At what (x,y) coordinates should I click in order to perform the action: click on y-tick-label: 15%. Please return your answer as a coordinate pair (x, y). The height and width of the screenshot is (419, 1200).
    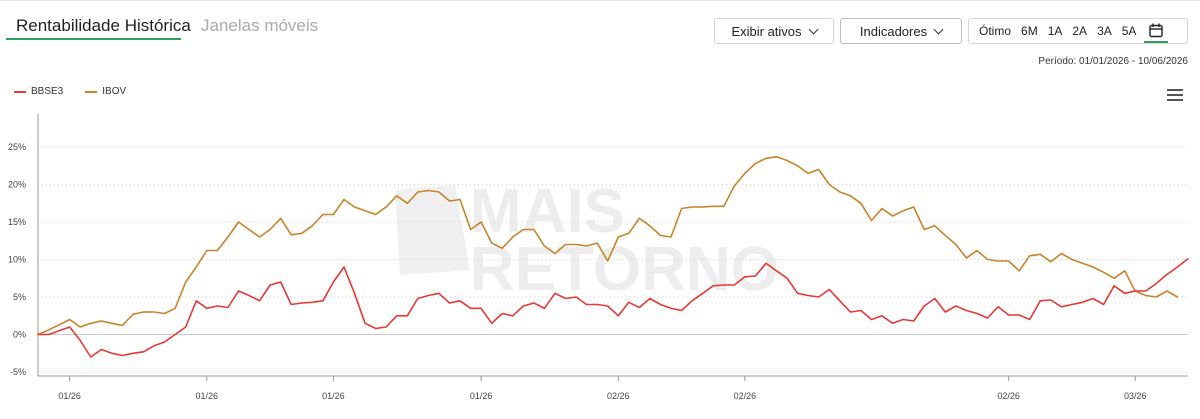
    Looking at the image, I should click on (17, 222).